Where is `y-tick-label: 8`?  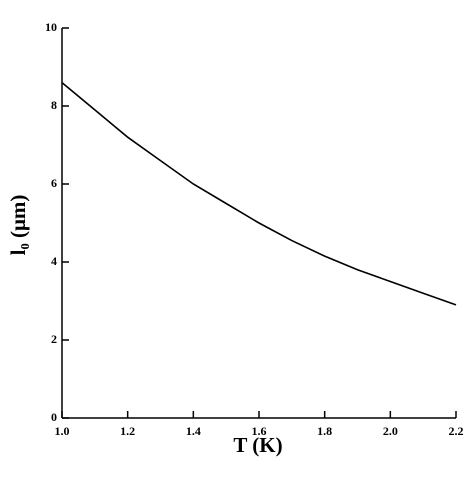
y-tick-label: 8 is located at coordinates (54, 105).